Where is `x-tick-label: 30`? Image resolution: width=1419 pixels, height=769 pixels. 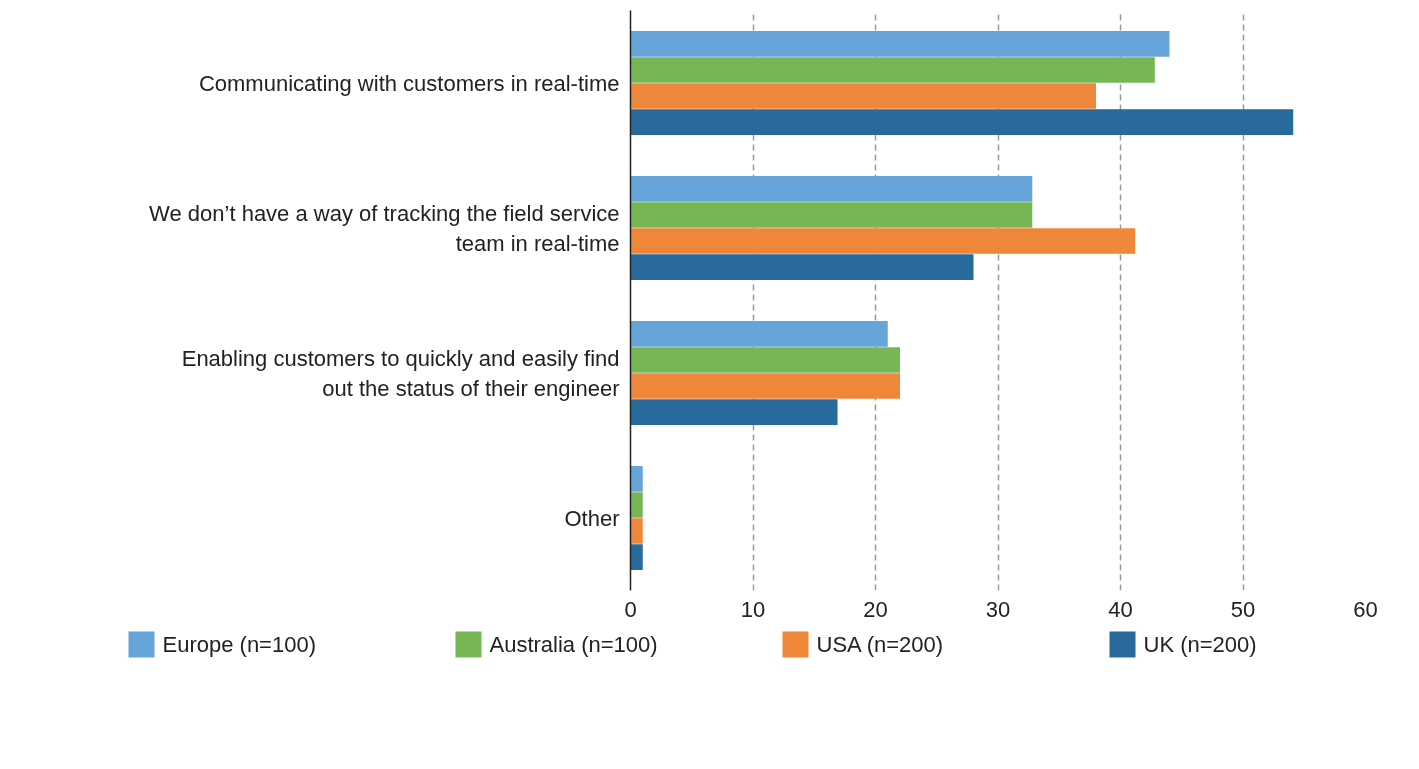 x-tick-label: 30 is located at coordinates (998, 609).